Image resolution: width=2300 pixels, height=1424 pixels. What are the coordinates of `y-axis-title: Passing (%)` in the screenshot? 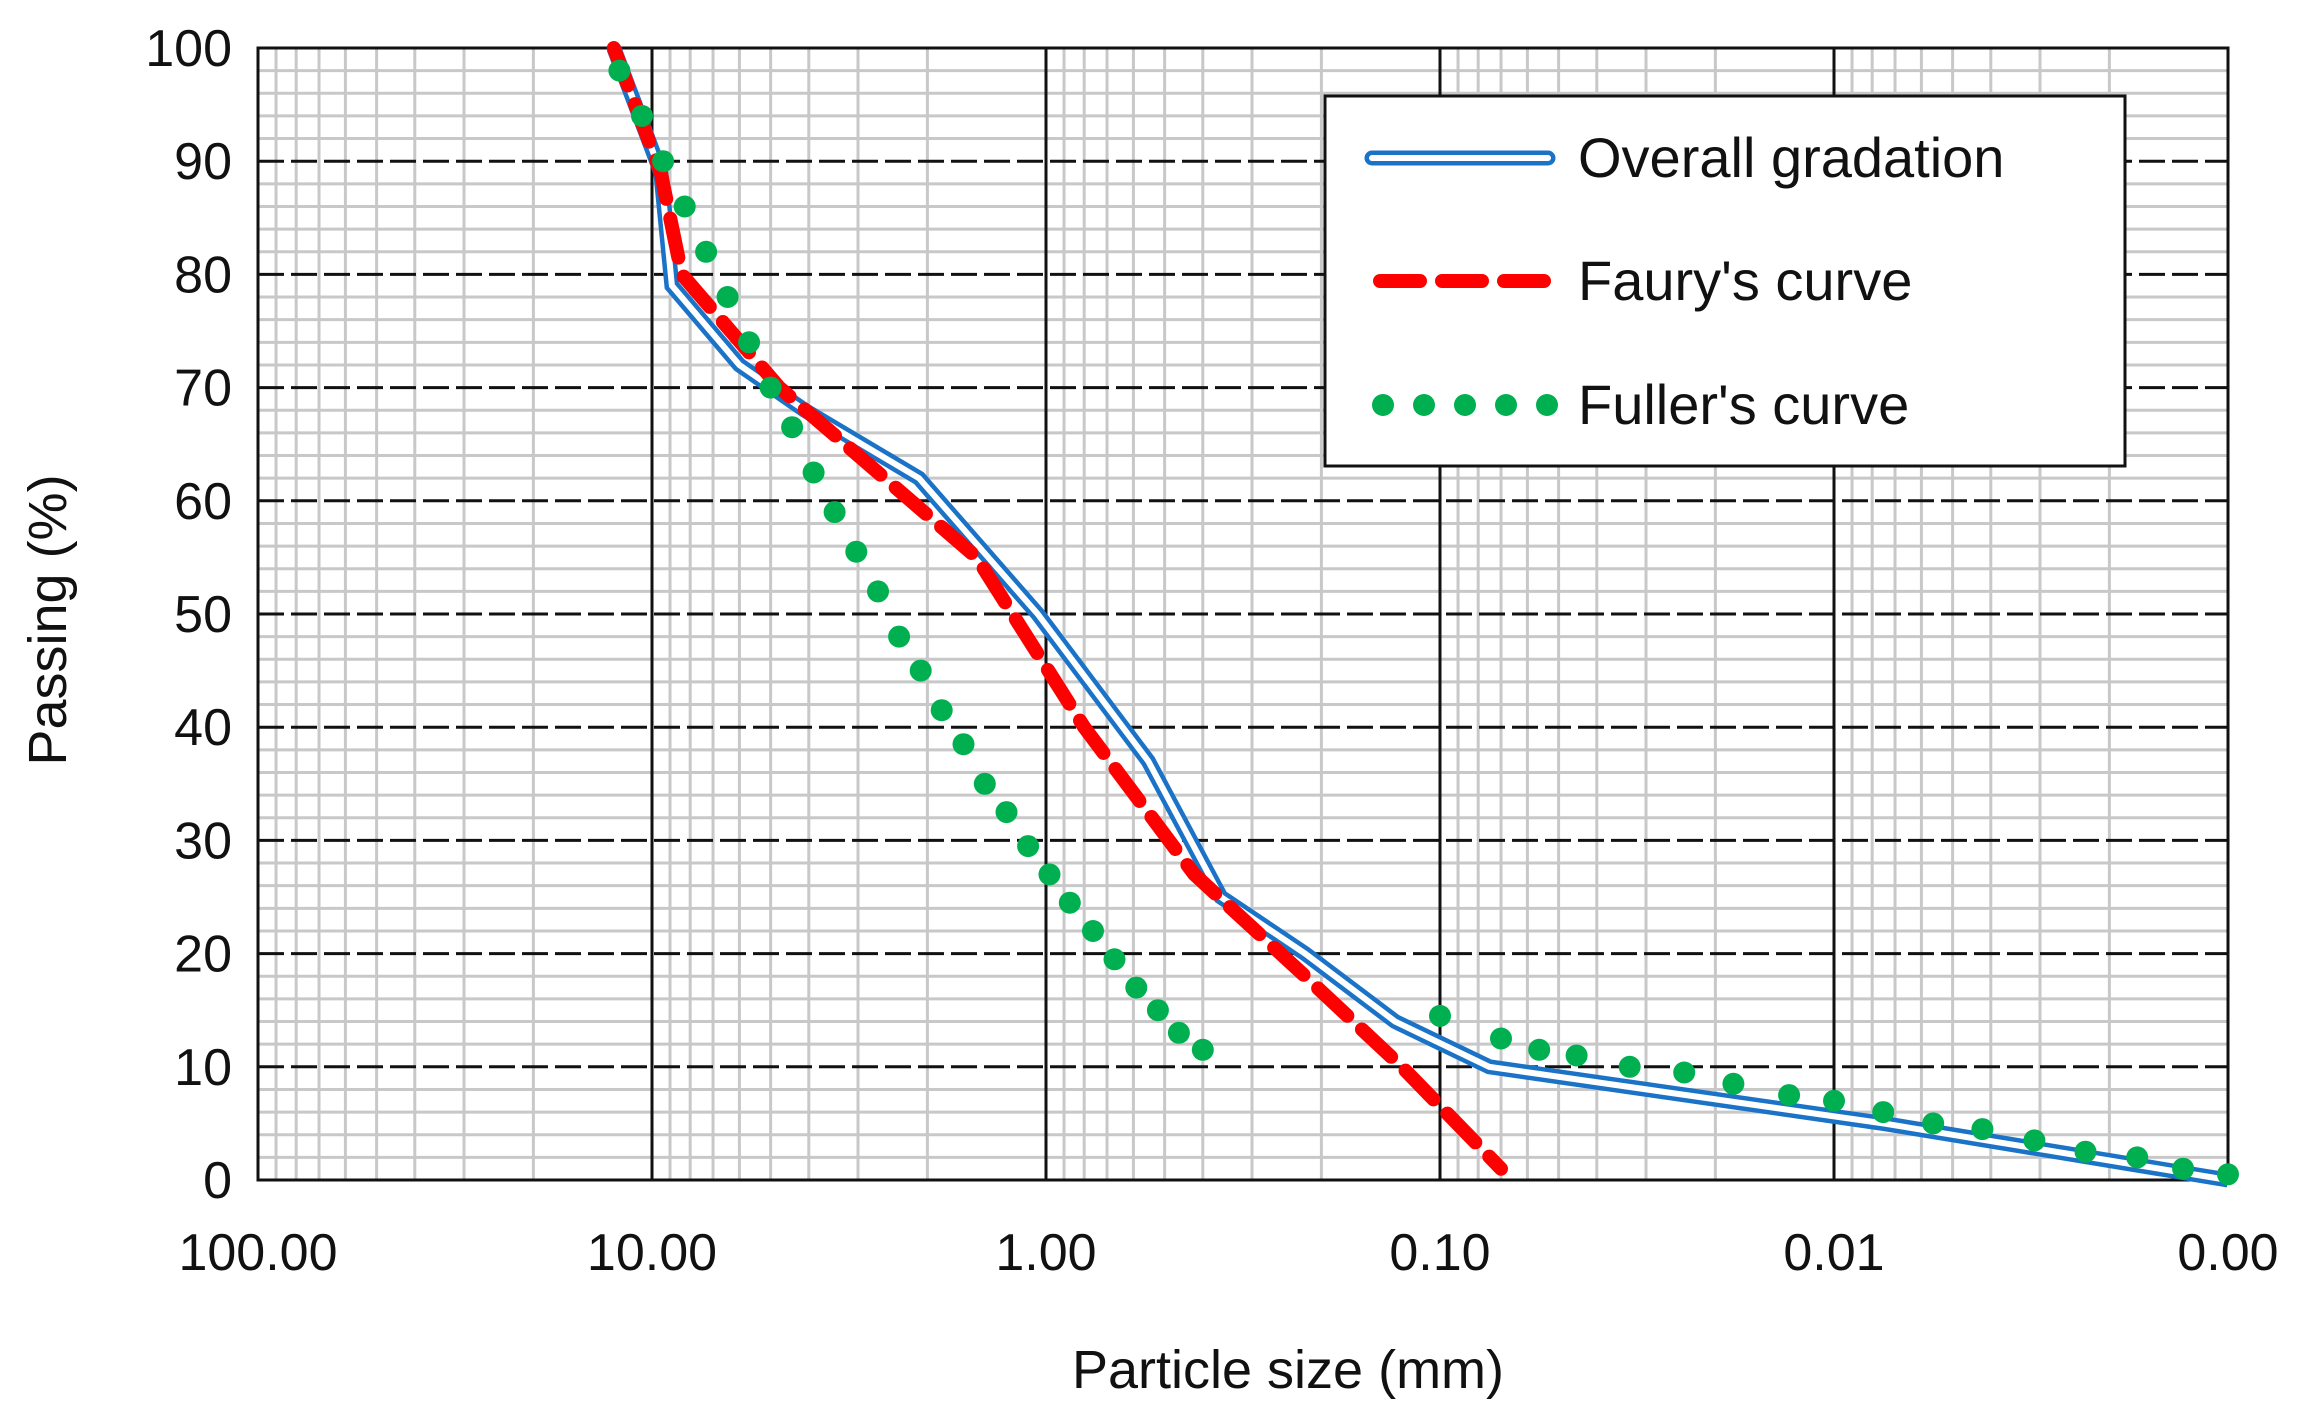 It's located at (48, 619).